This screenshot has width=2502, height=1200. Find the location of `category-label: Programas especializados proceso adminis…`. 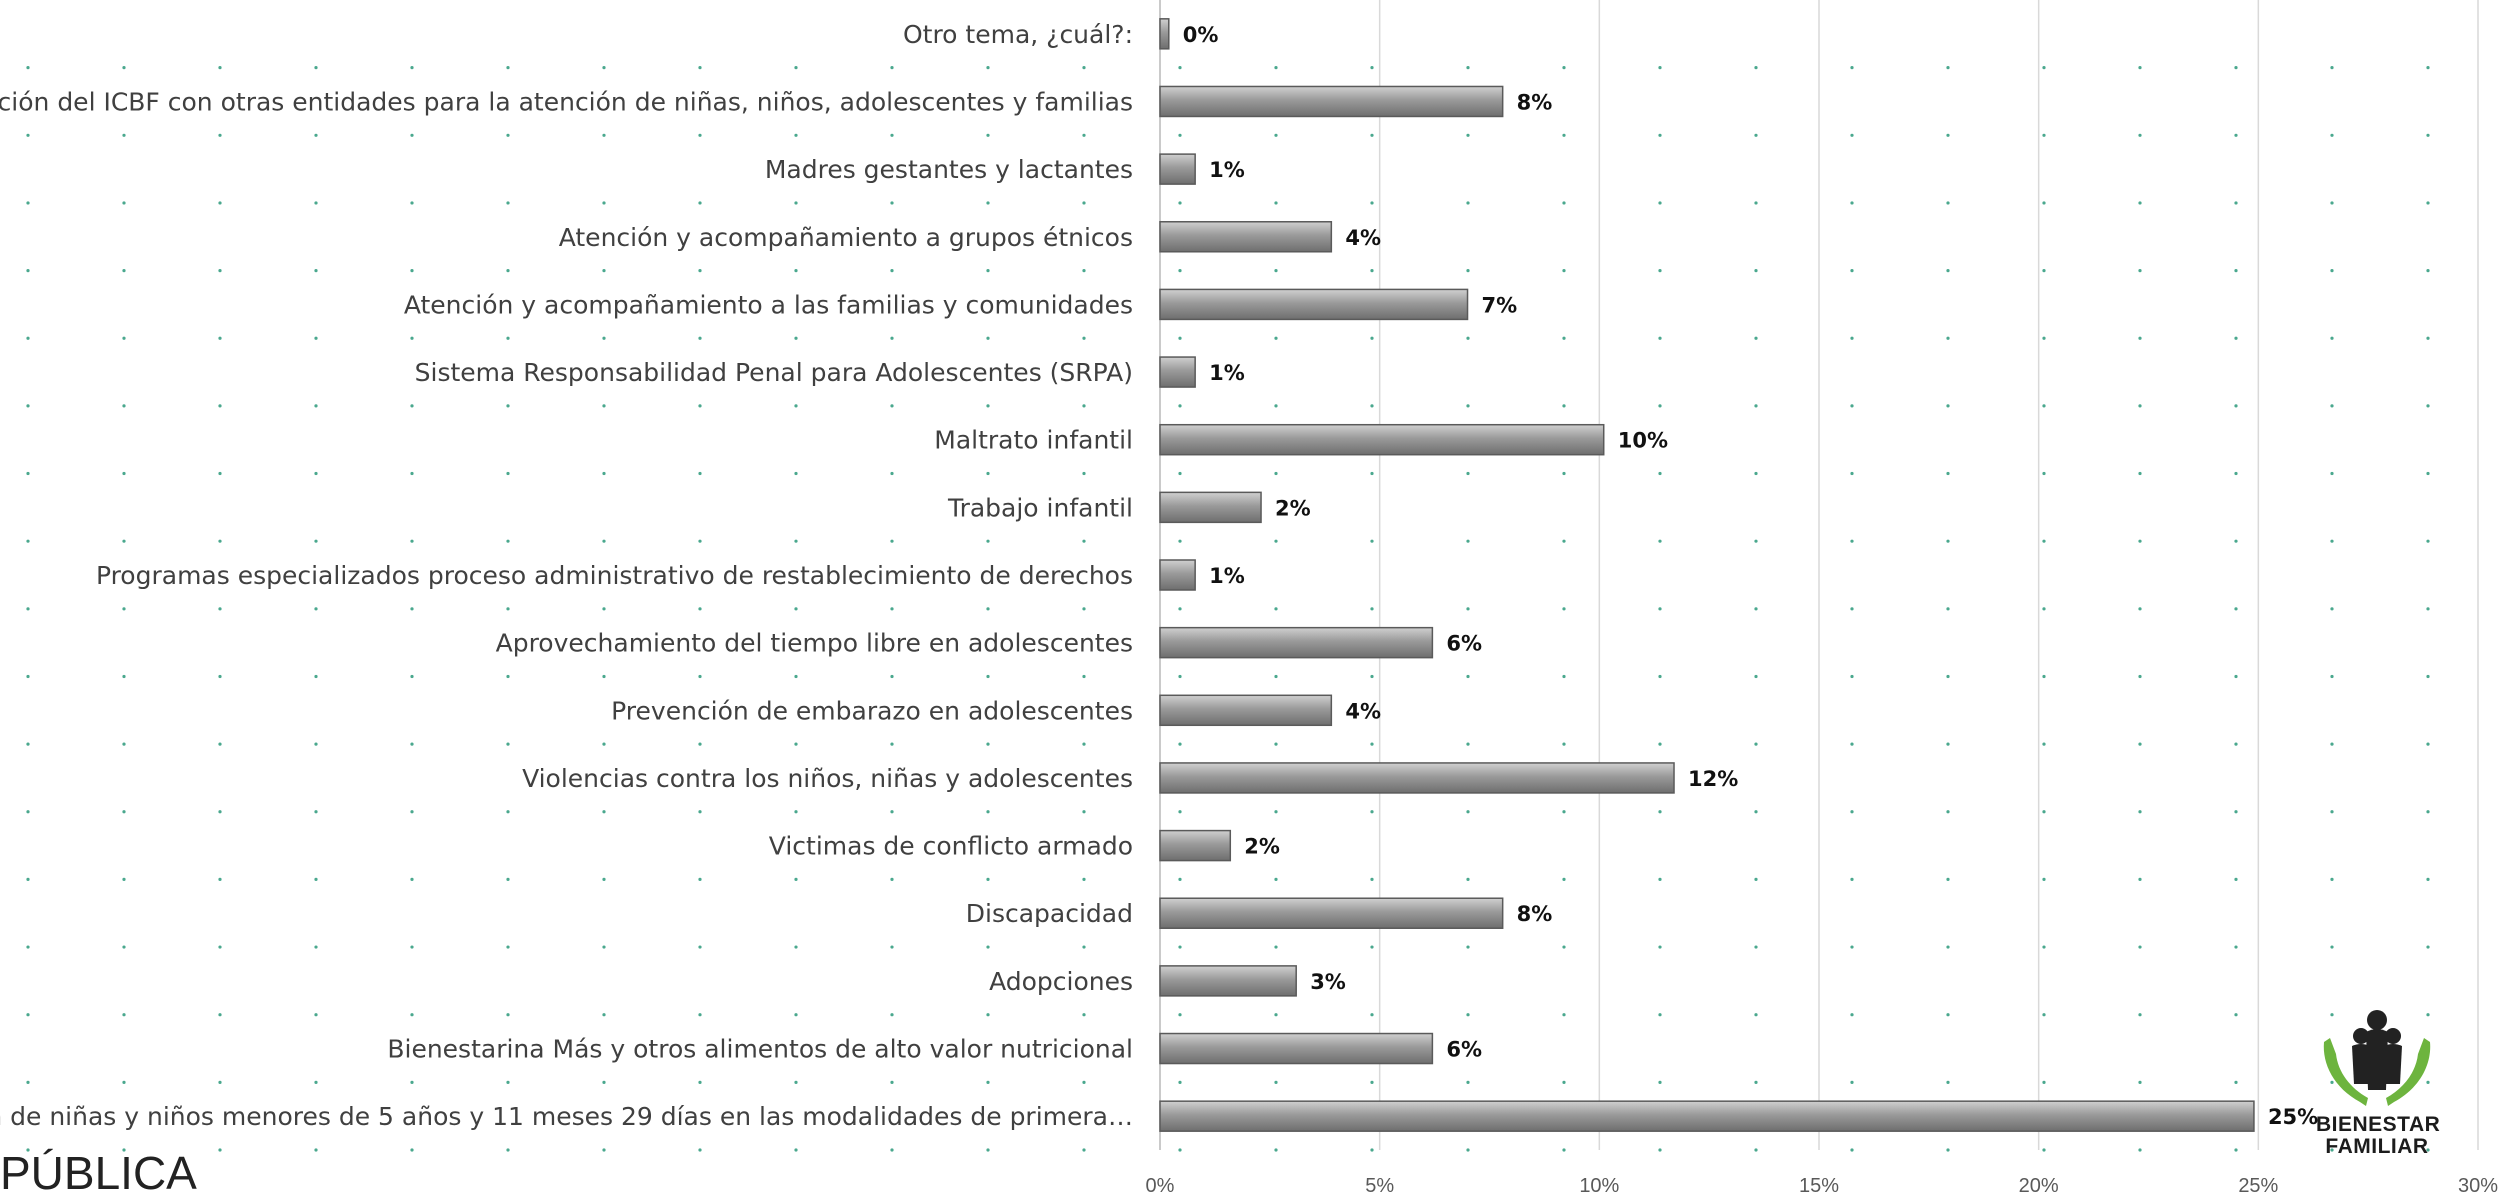

category-label: Programas especializados proceso adminis… is located at coordinates (614, 575).